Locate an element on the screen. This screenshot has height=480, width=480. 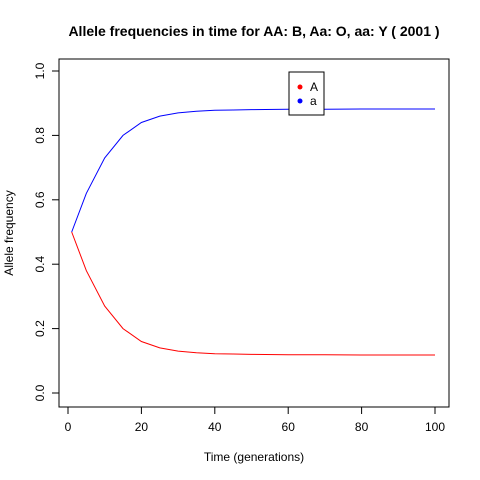
x-axis: 0 20 40 60 80 100 is located at coordinates (255, 420).